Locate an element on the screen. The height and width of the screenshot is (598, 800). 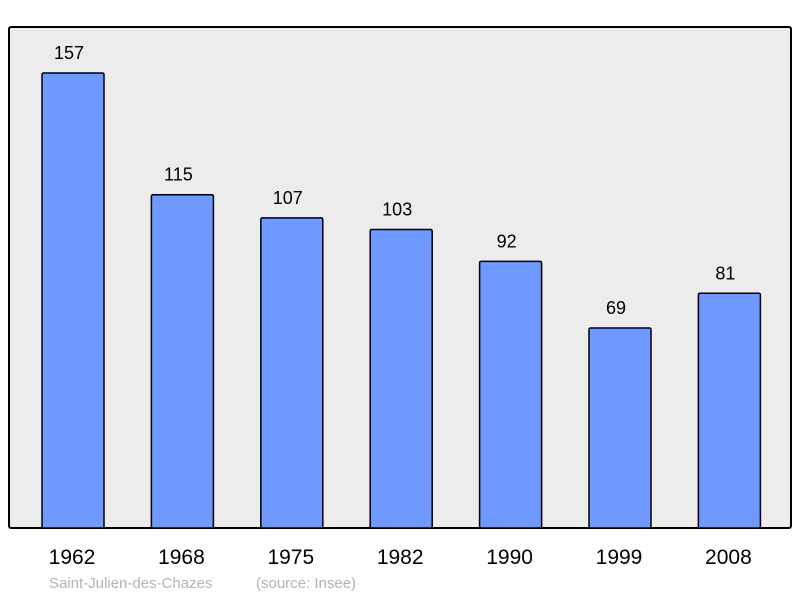
data-label-1990: 92 is located at coordinates (507, 241).